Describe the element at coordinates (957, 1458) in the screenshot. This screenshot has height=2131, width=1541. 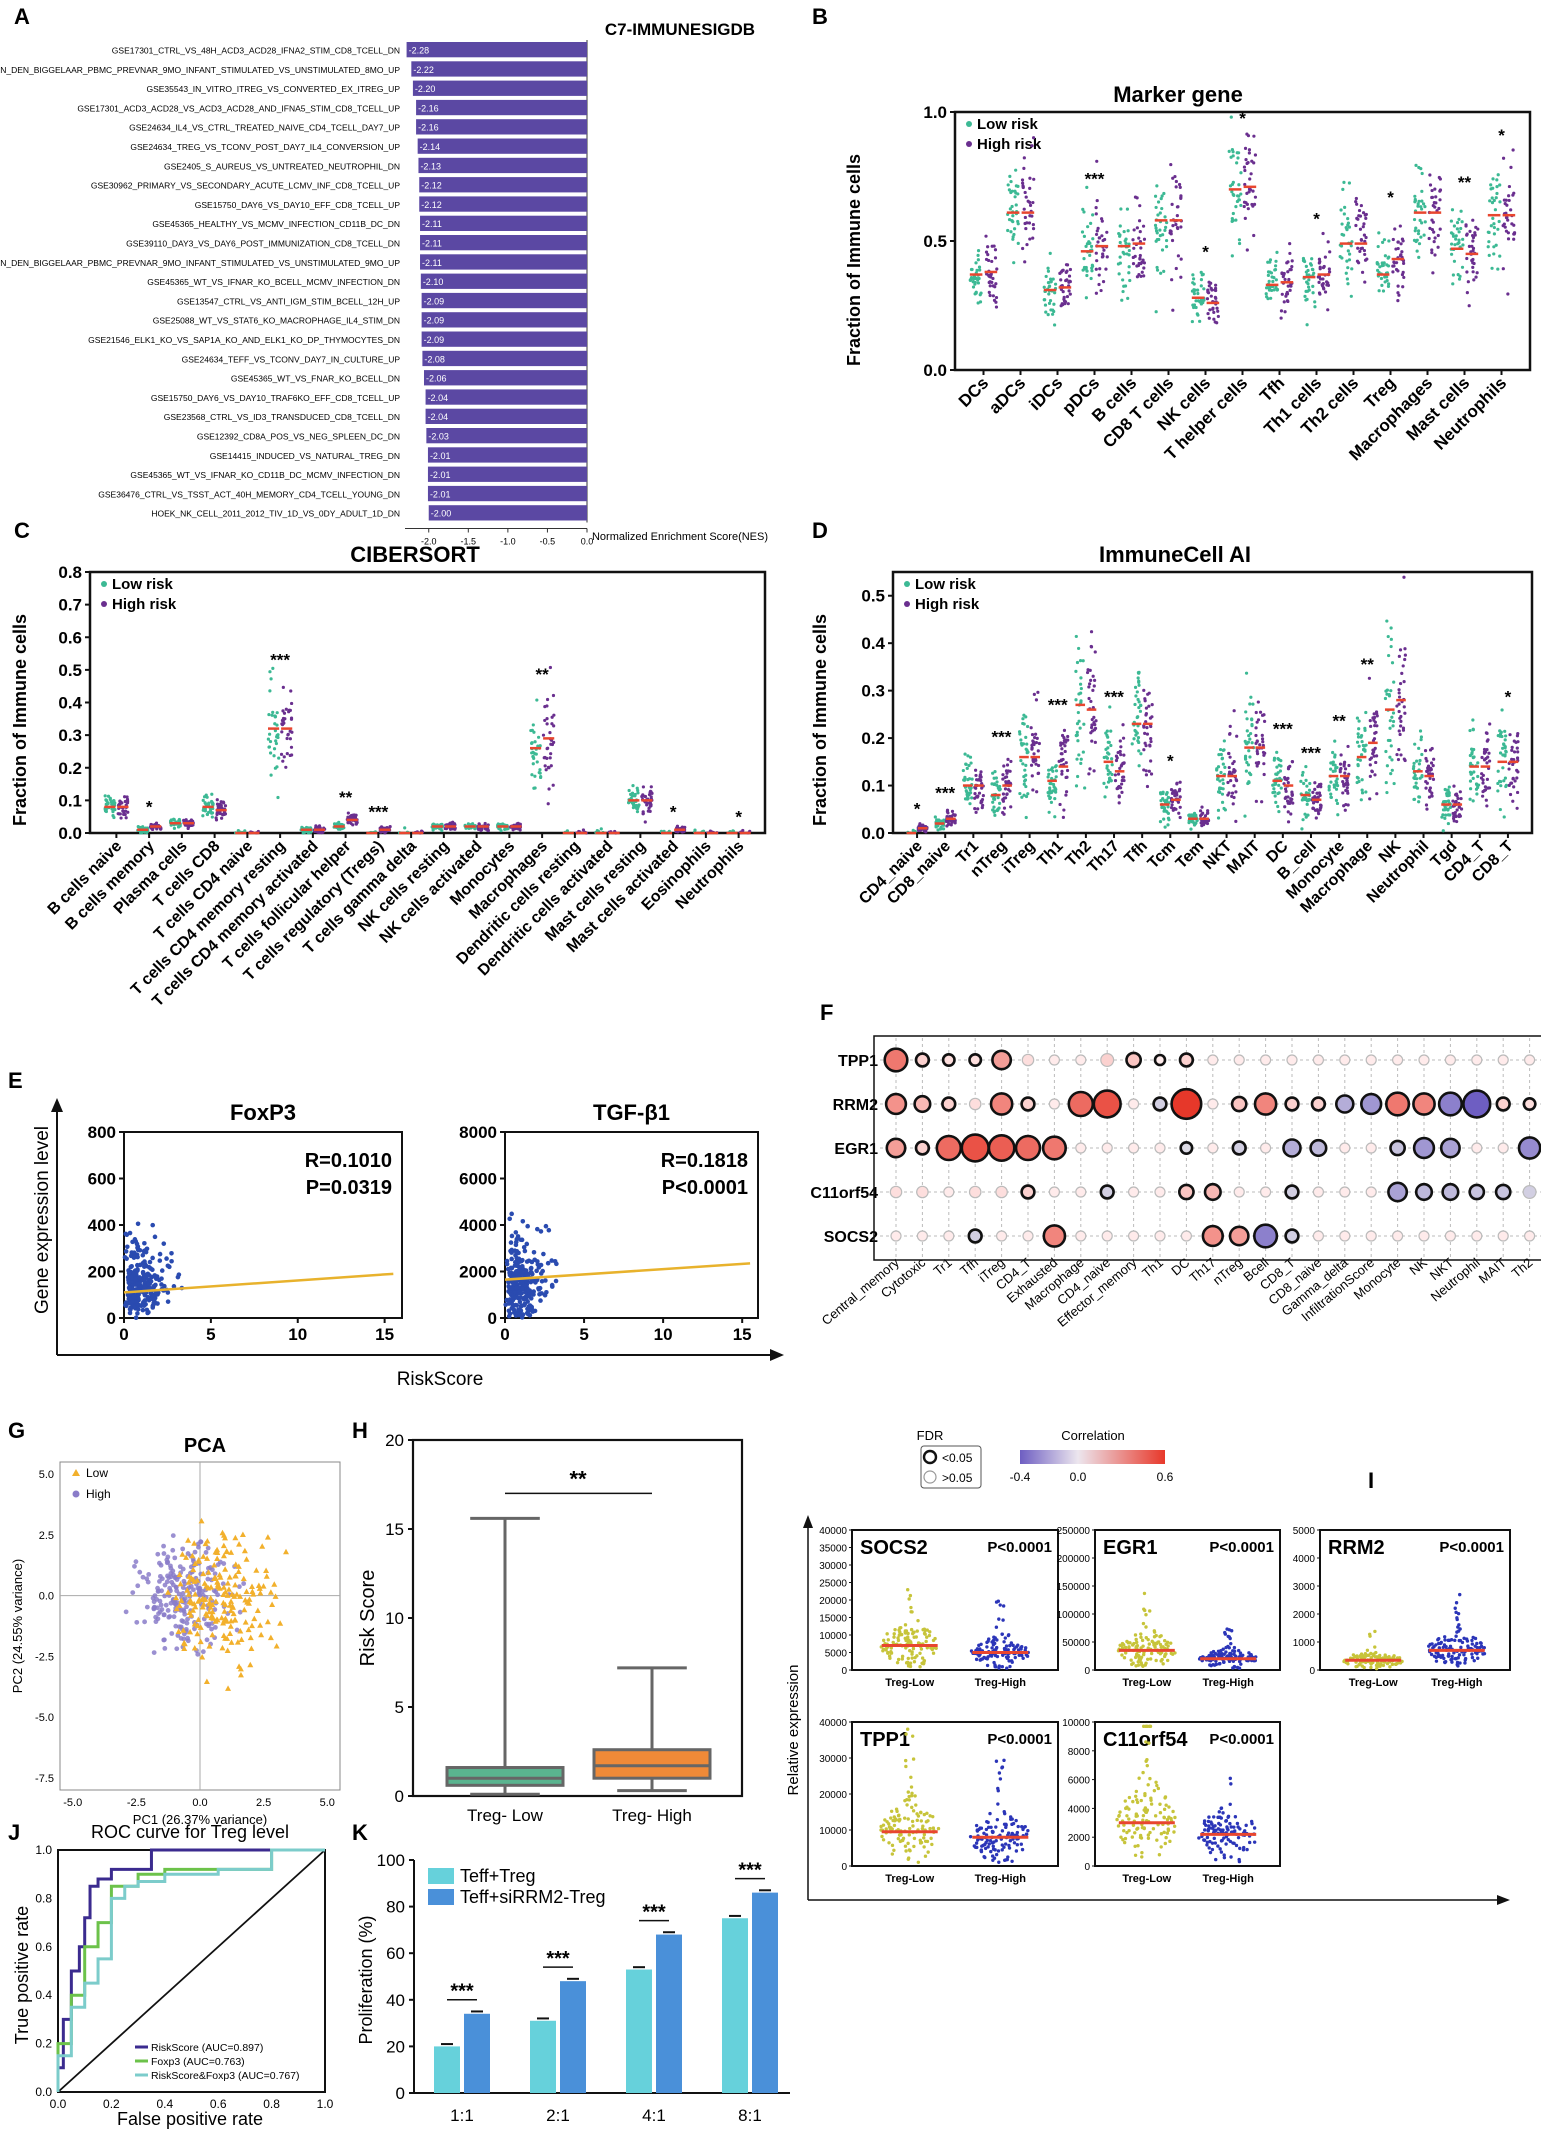
I see `fdr-label: <0.05` at that location.